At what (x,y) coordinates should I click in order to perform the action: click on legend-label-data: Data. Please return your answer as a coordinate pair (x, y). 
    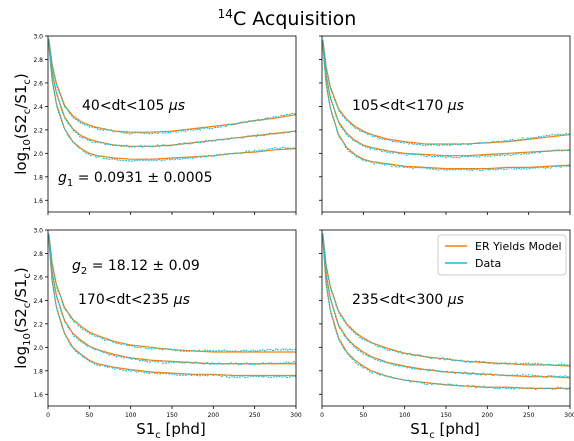
    Looking at the image, I should click on (488, 263).